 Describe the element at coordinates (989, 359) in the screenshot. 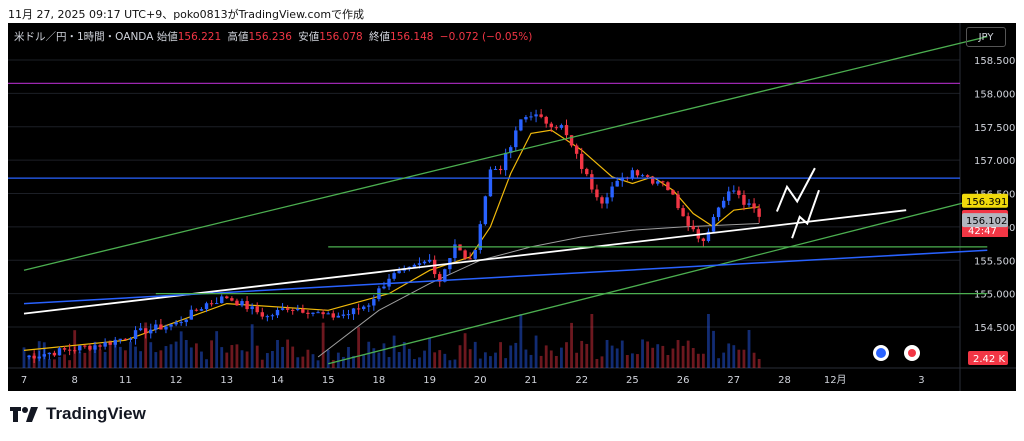

I see `volume-badge: 2.42 K` at that location.